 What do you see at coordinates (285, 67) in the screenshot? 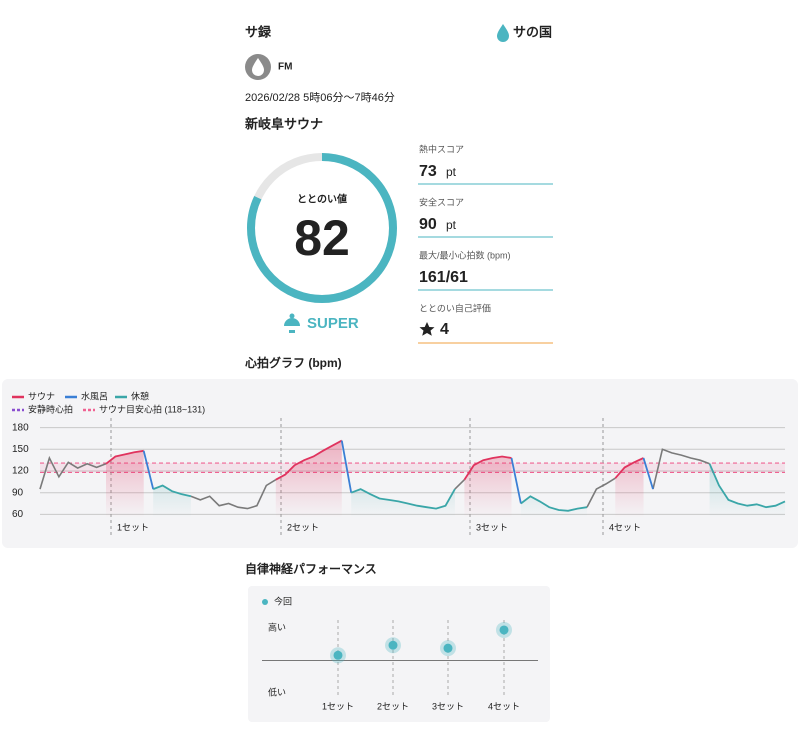
I see `user-name: FM` at bounding box center [285, 67].